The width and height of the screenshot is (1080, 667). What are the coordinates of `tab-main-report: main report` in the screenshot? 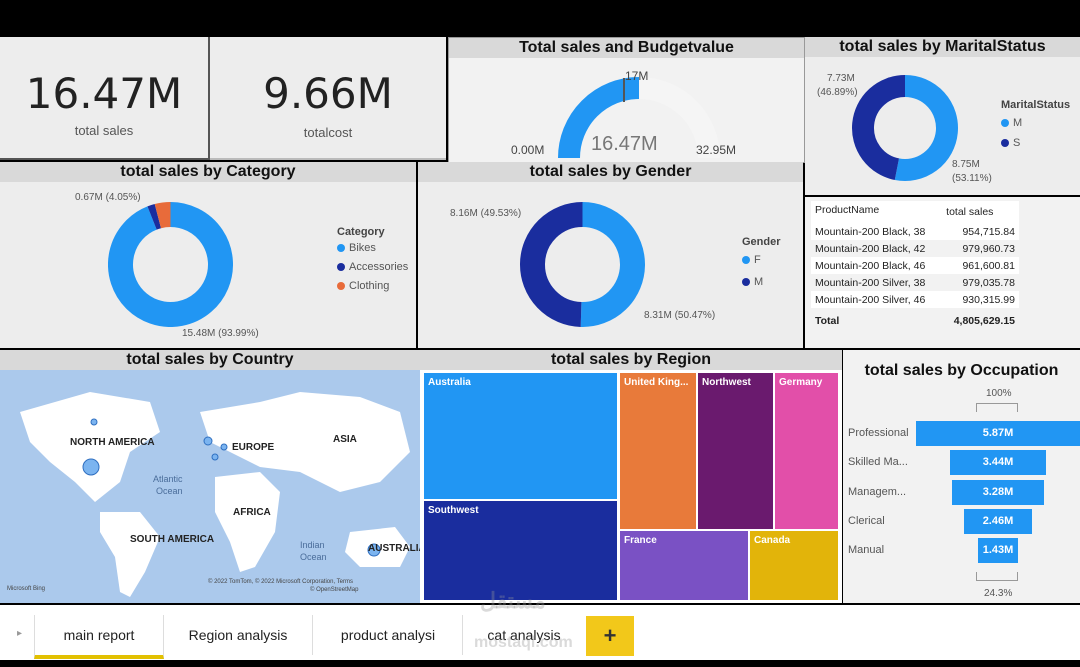 It's located at (99, 637).